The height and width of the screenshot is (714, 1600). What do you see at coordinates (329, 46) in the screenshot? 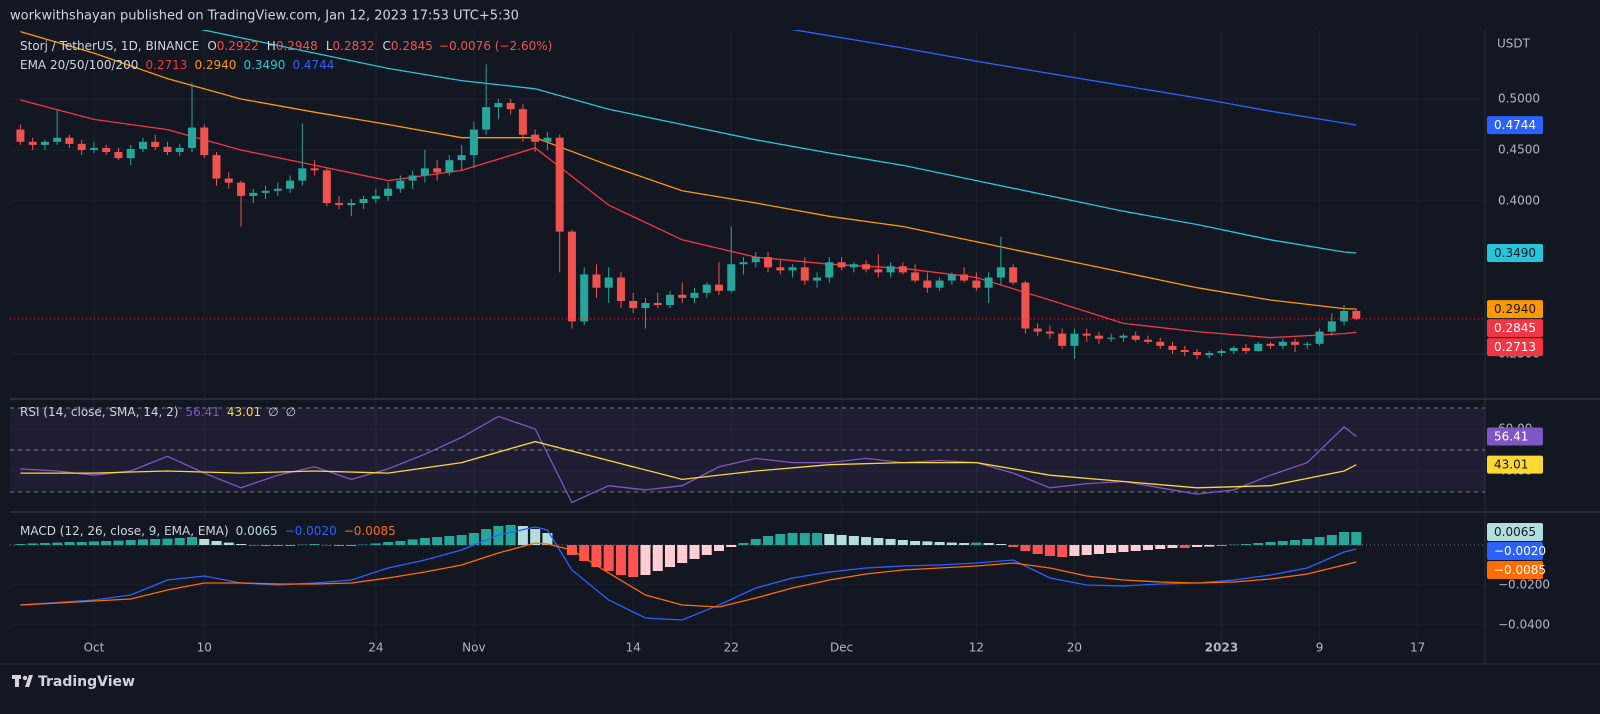
I see `legend-key: L` at bounding box center [329, 46].